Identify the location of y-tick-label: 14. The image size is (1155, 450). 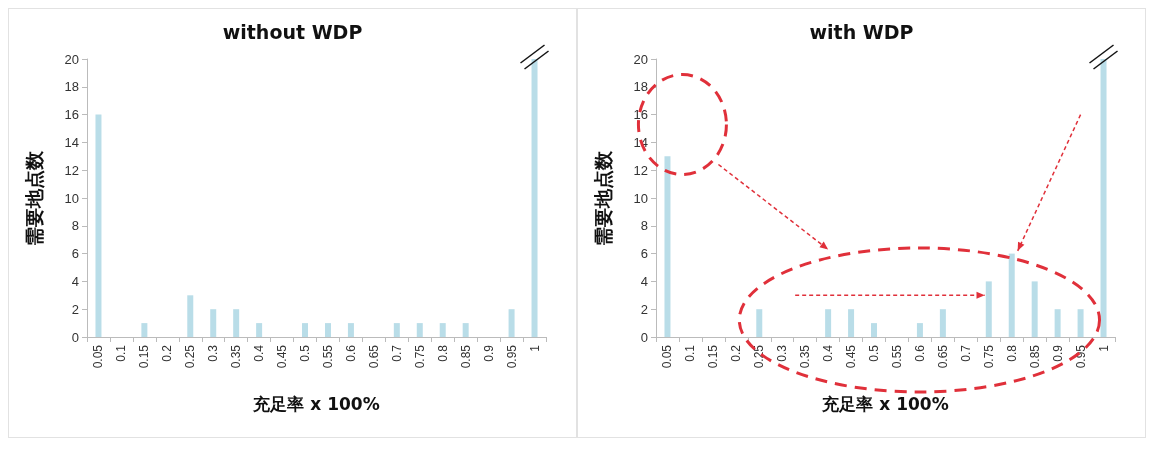
(71, 142).